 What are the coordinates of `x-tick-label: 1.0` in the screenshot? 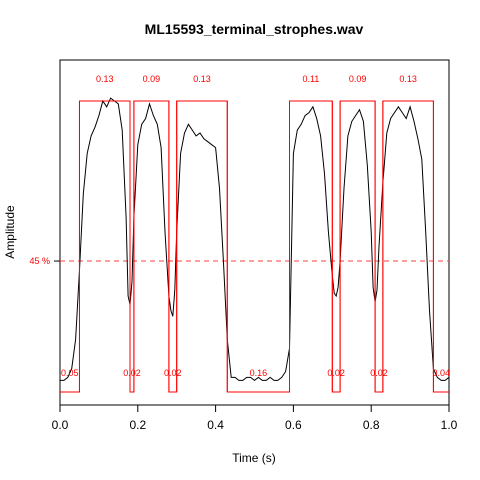 It's located at (449, 425).